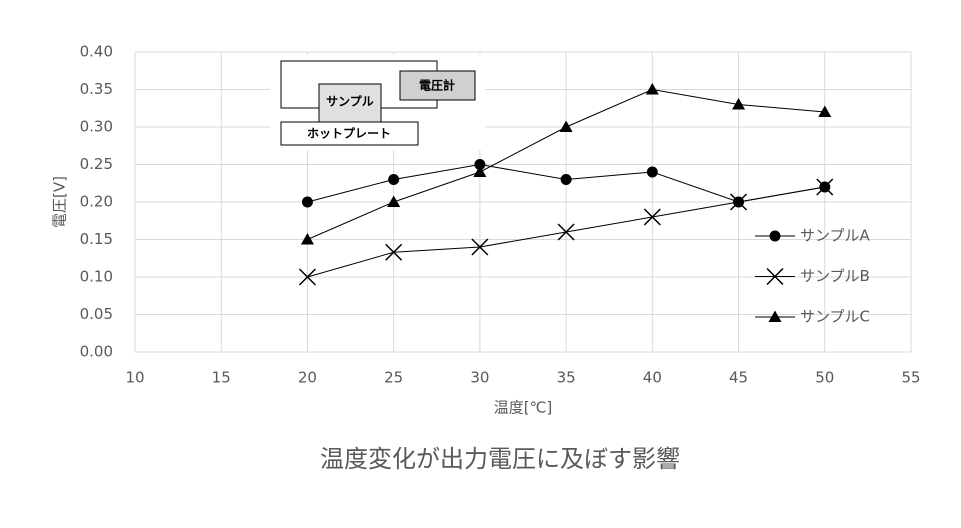 Image resolution: width=961 pixels, height=528 pixels. I want to click on legend-label: サンプルB, so click(835, 276).